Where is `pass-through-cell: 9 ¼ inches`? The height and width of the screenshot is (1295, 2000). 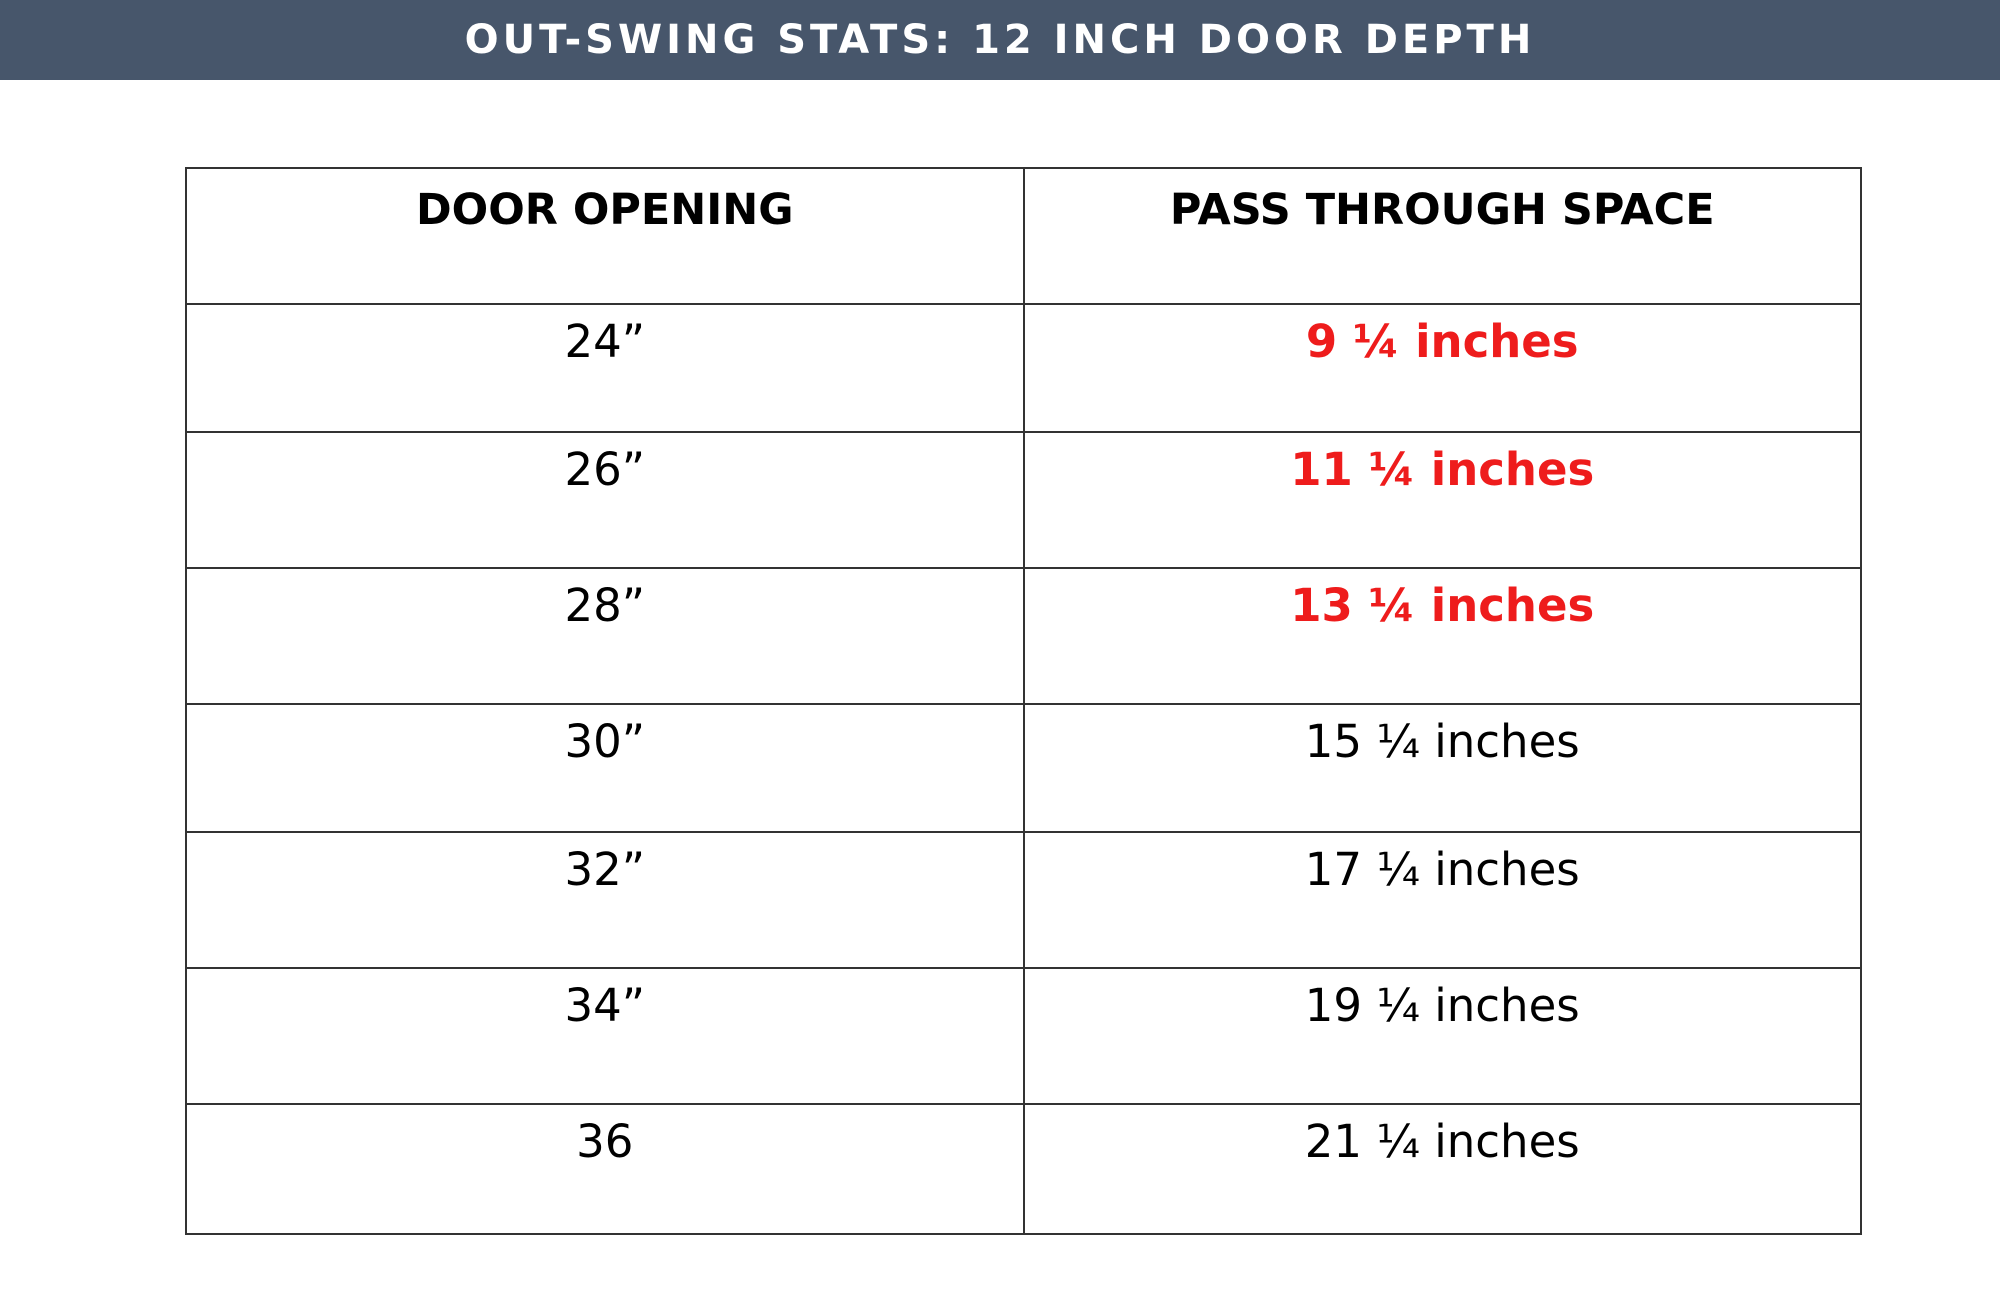
pass-through-cell: 9 ¼ inches is located at coordinates (1442, 368).